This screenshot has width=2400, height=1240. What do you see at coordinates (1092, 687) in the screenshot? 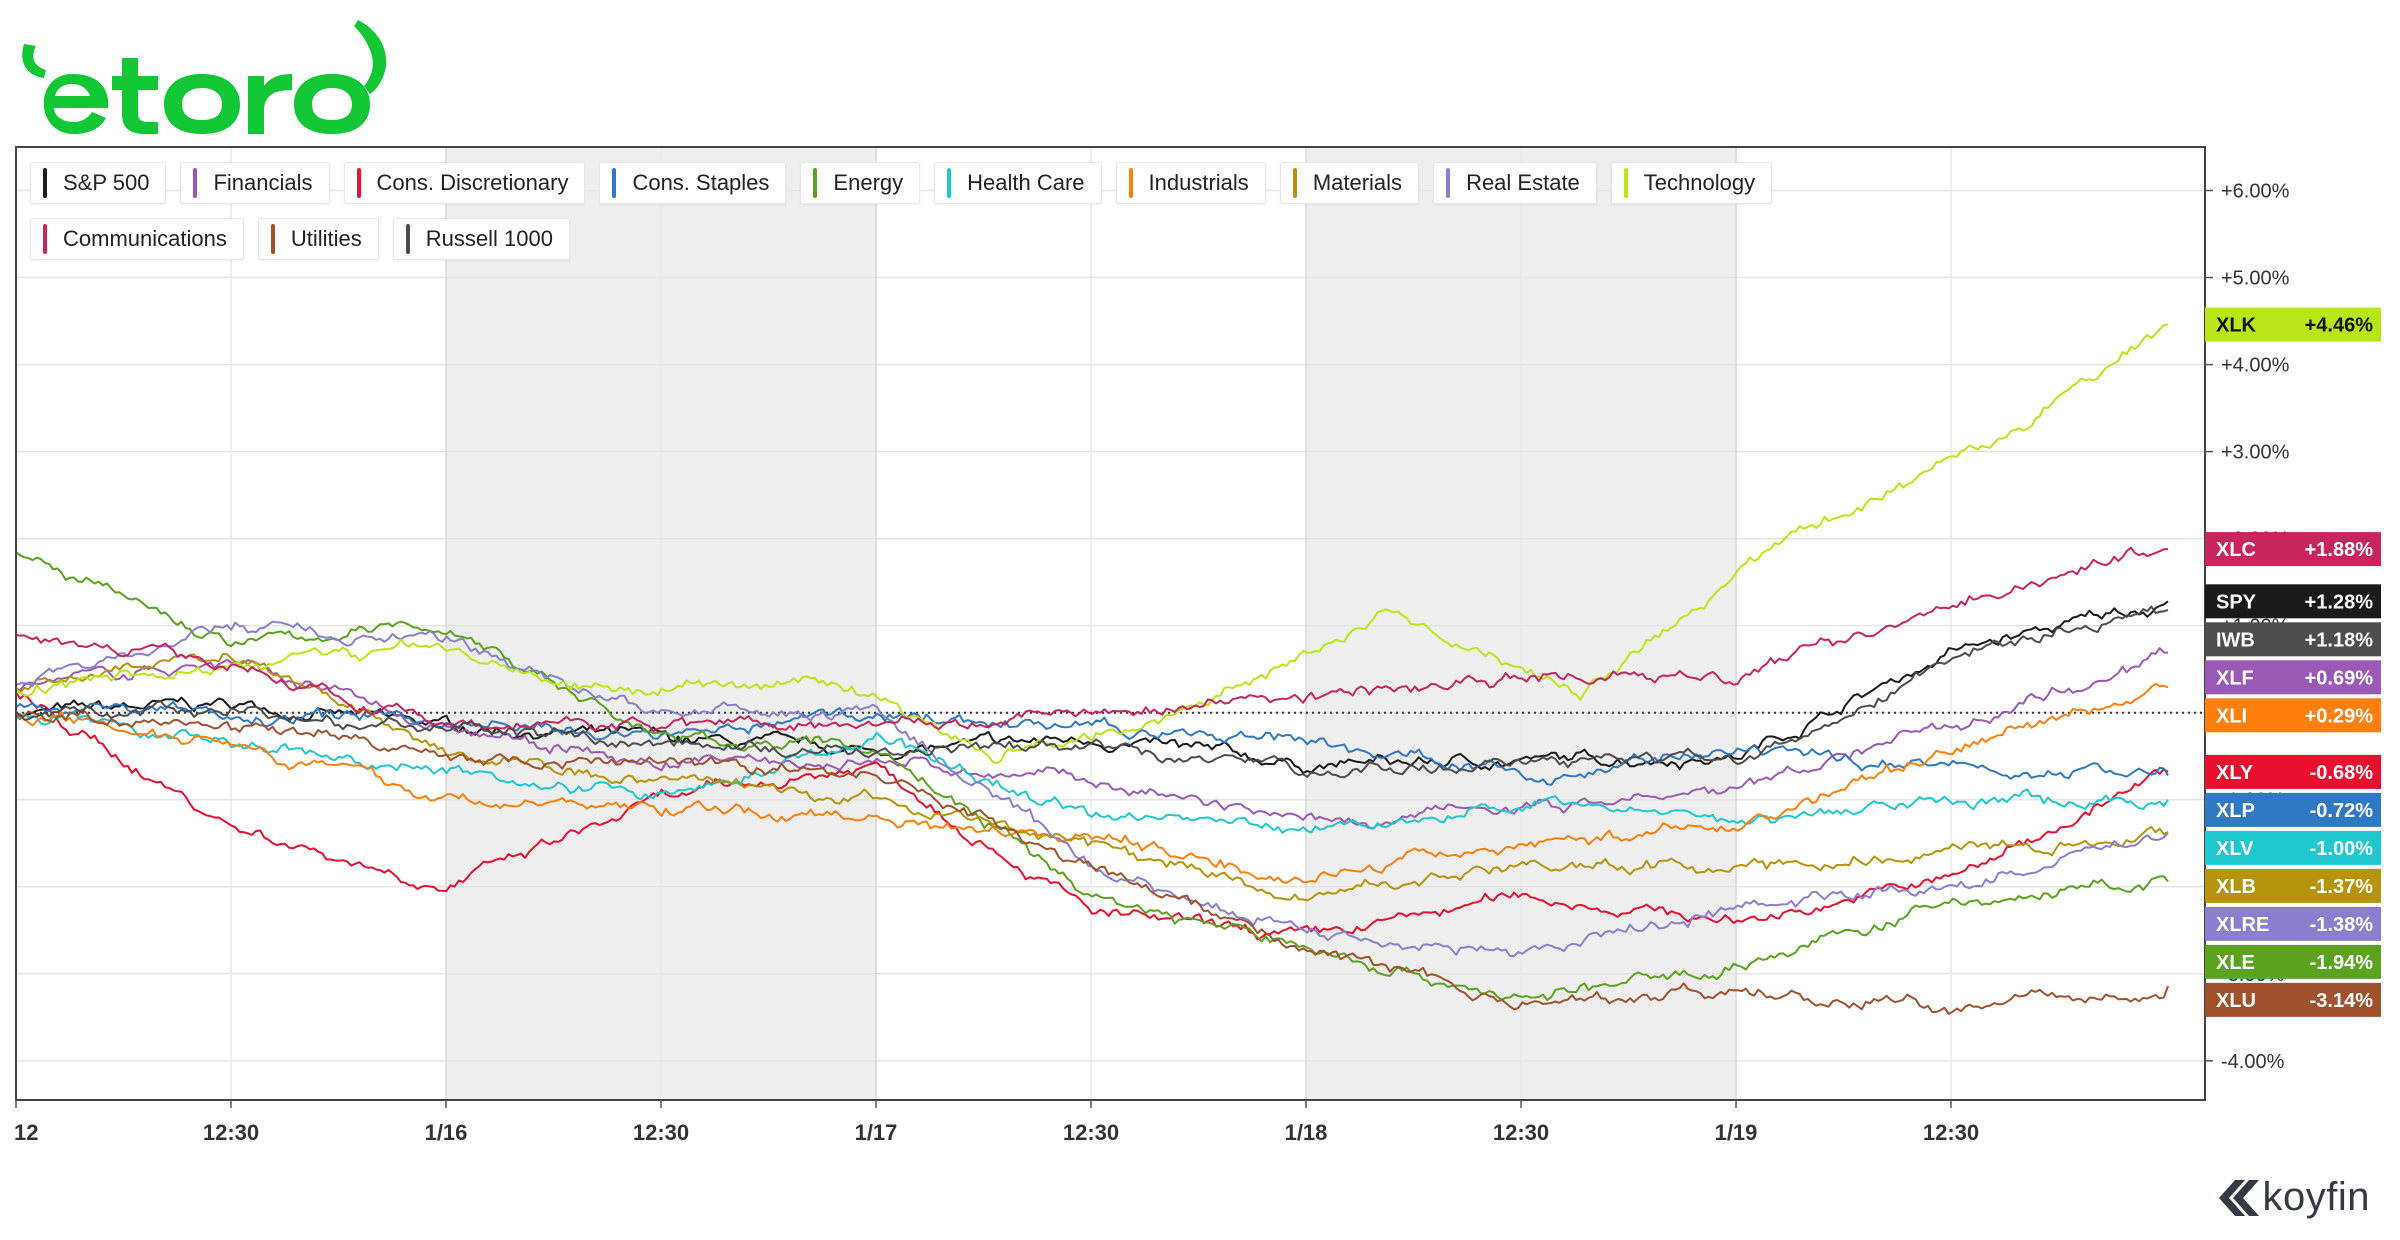
I see `series-line-spy` at bounding box center [1092, 687].